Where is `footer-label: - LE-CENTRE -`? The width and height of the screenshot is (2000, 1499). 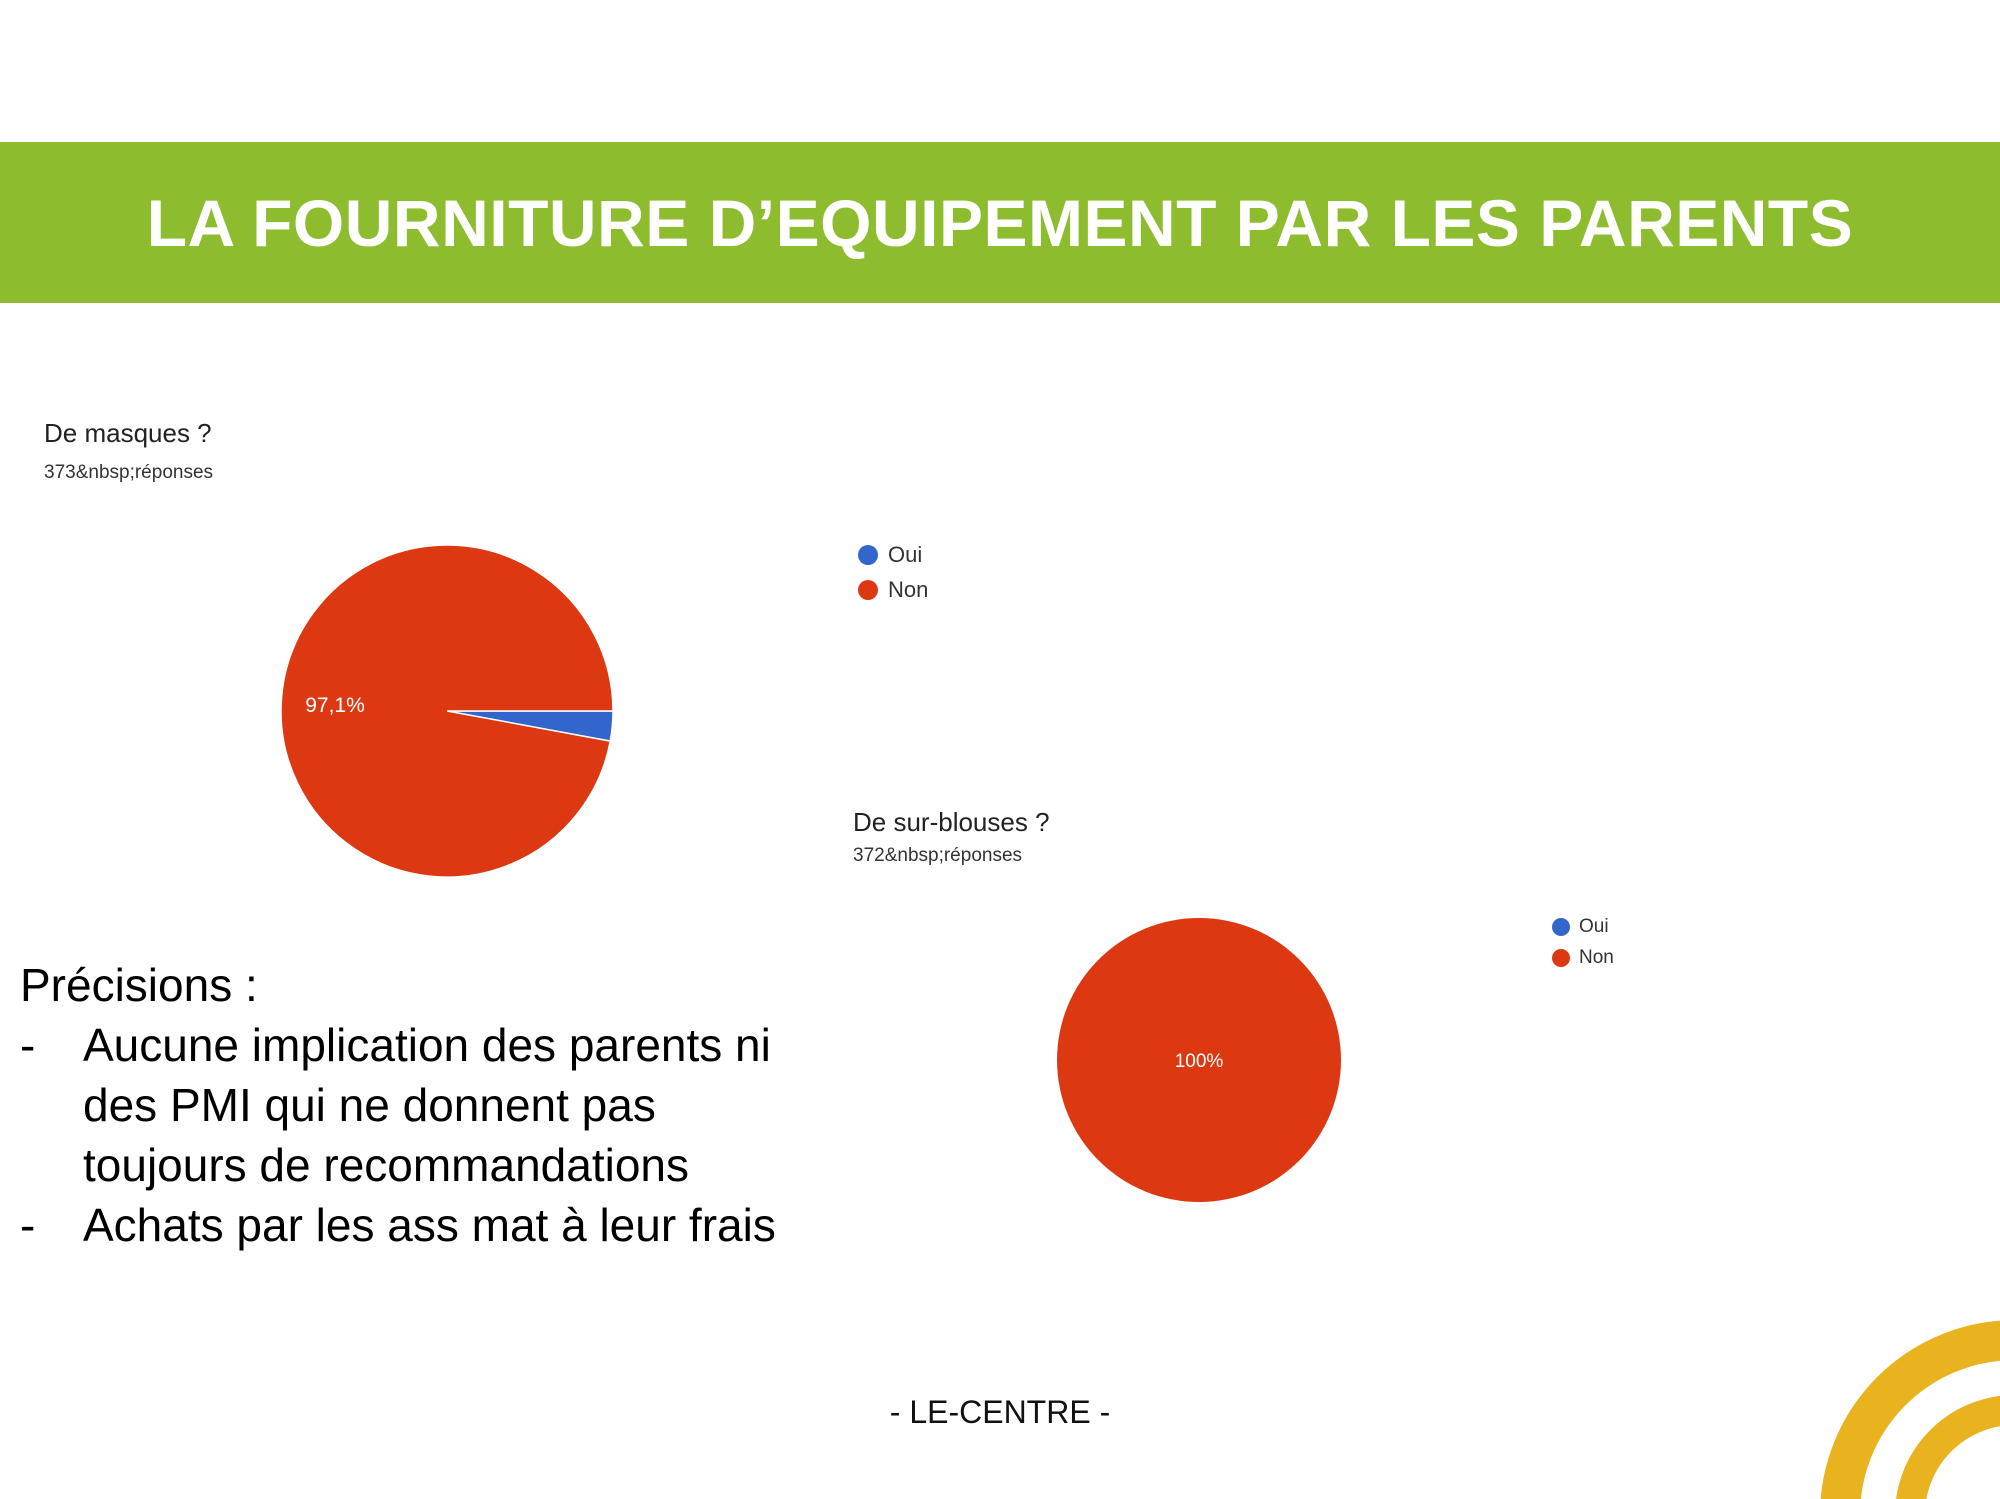
footer-label: - LE-CENTRE - is located at coordinates (1000, 1412).